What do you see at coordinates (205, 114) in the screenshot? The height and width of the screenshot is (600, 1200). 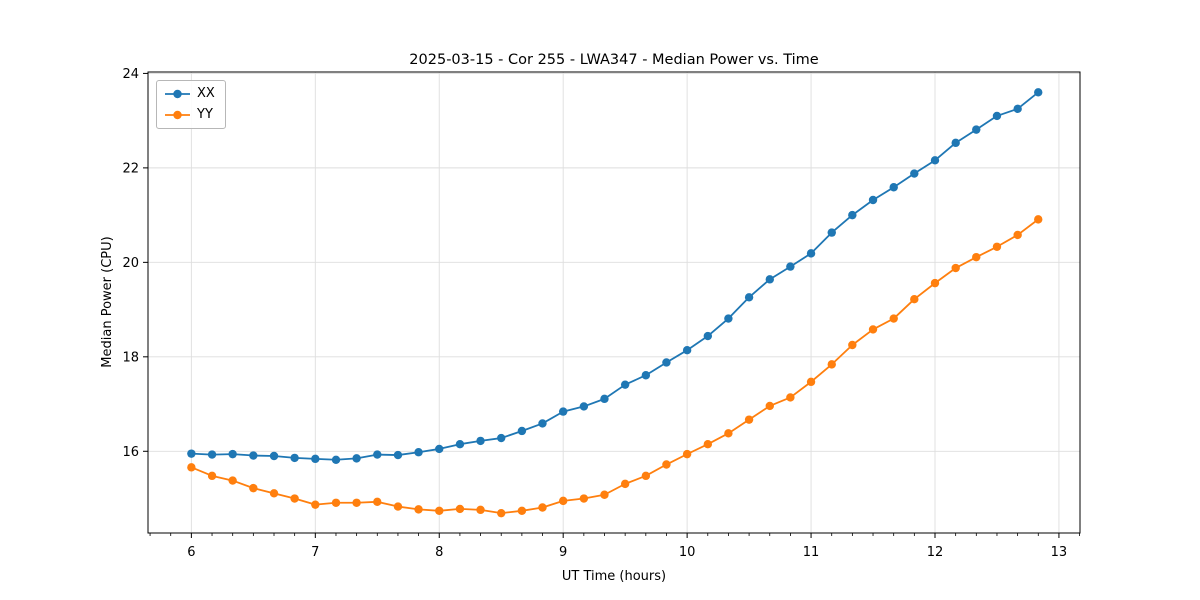 I see `legend-label-yy: YY` at bounding box center [205, 114].